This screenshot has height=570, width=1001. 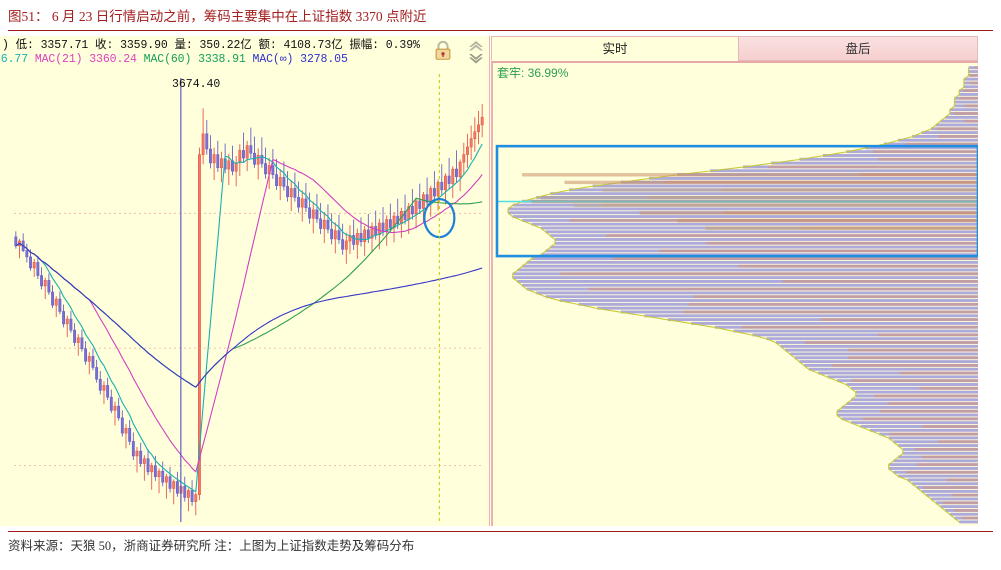 What do you see at coordinates (489, 281) in the screenshot?
I see `kline-panel-right-border` at bounding box center [489, 281].